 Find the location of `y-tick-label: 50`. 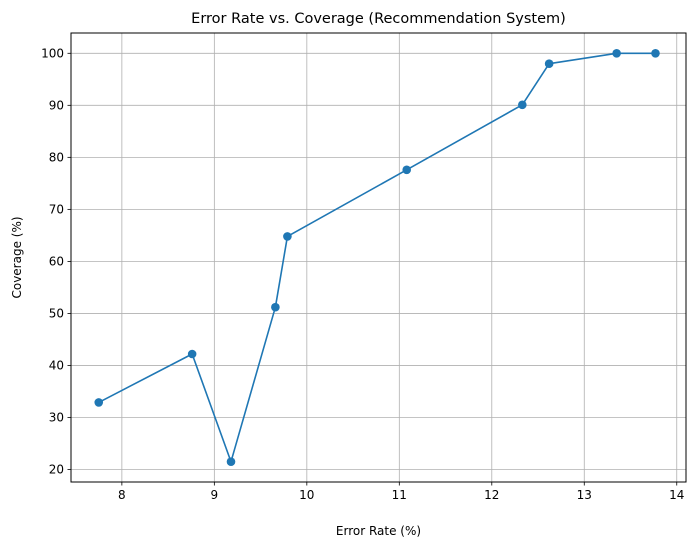

y-tick-label: 50 is located at coordinates (56, 314).